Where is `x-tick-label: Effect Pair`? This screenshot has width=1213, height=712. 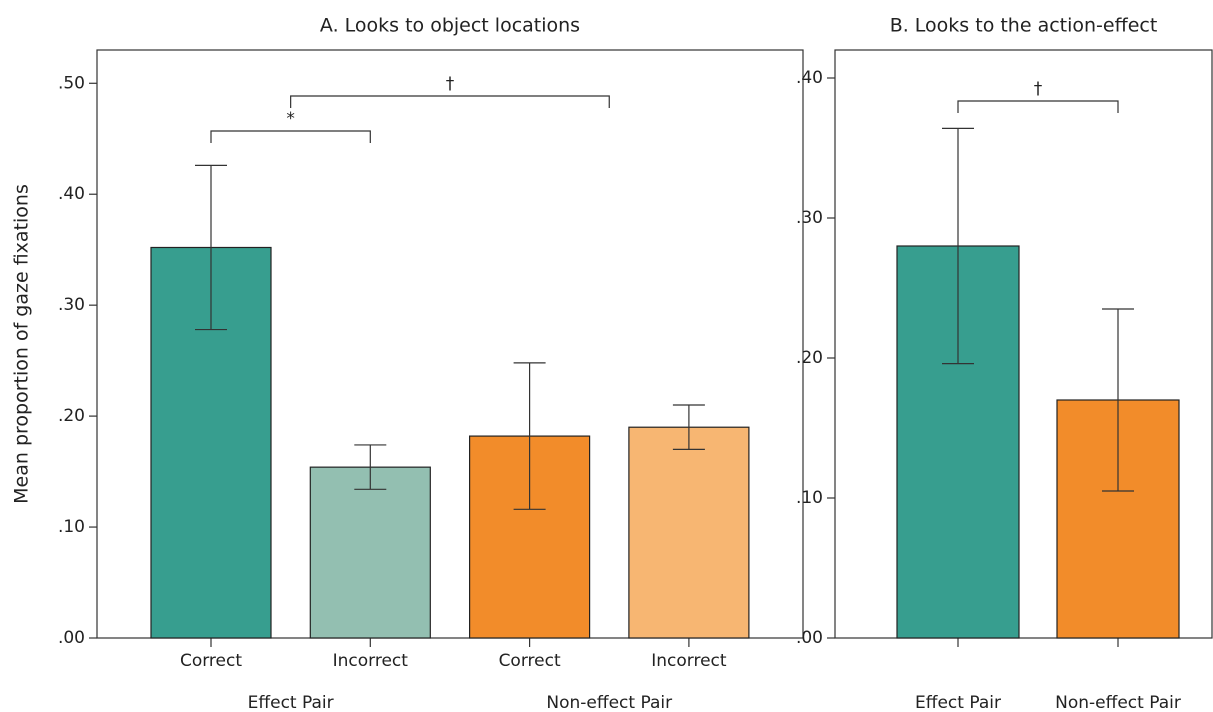
x-tick-label: Effect Pair is located at coordinates (958, 702).